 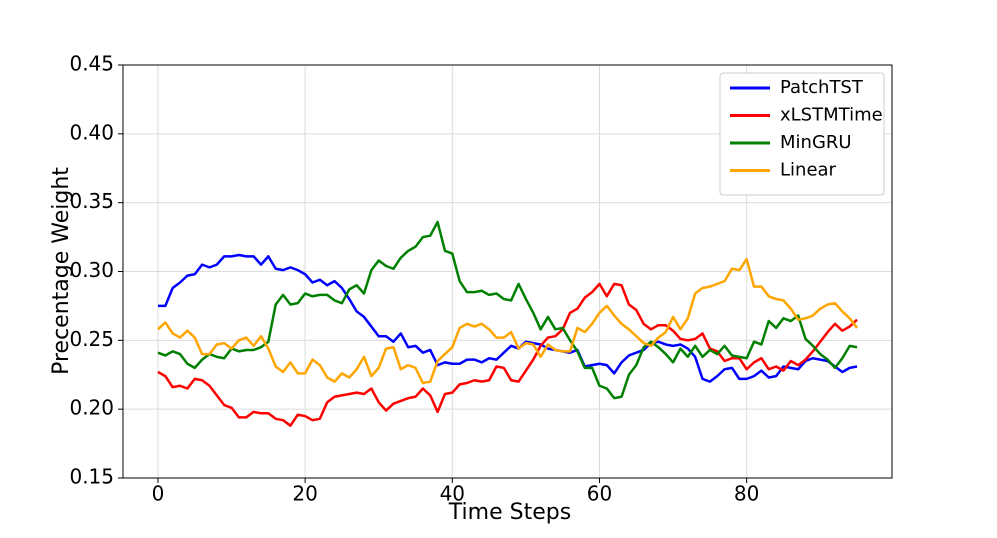 I want to click on y-axis-label: Precentage Weight, so click(x=61, y=271).